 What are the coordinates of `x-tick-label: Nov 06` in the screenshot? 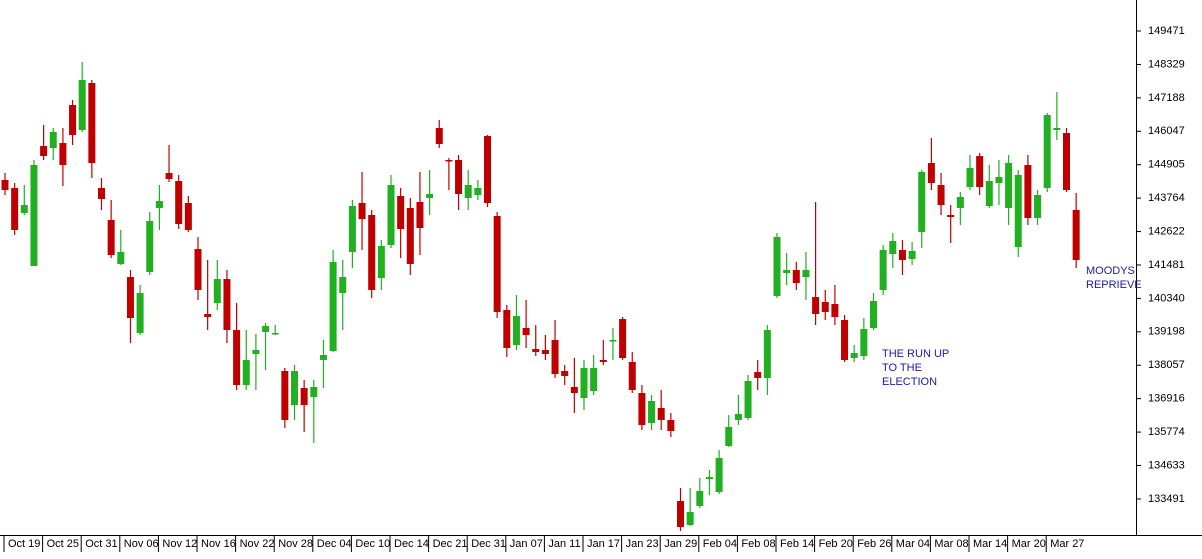 It's located at (141, 544).